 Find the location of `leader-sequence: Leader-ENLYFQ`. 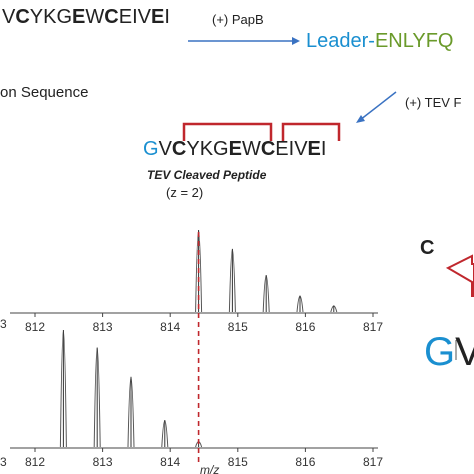

leader-sequence: Leader-ENLYFQ is located at coordinates (379, 41).